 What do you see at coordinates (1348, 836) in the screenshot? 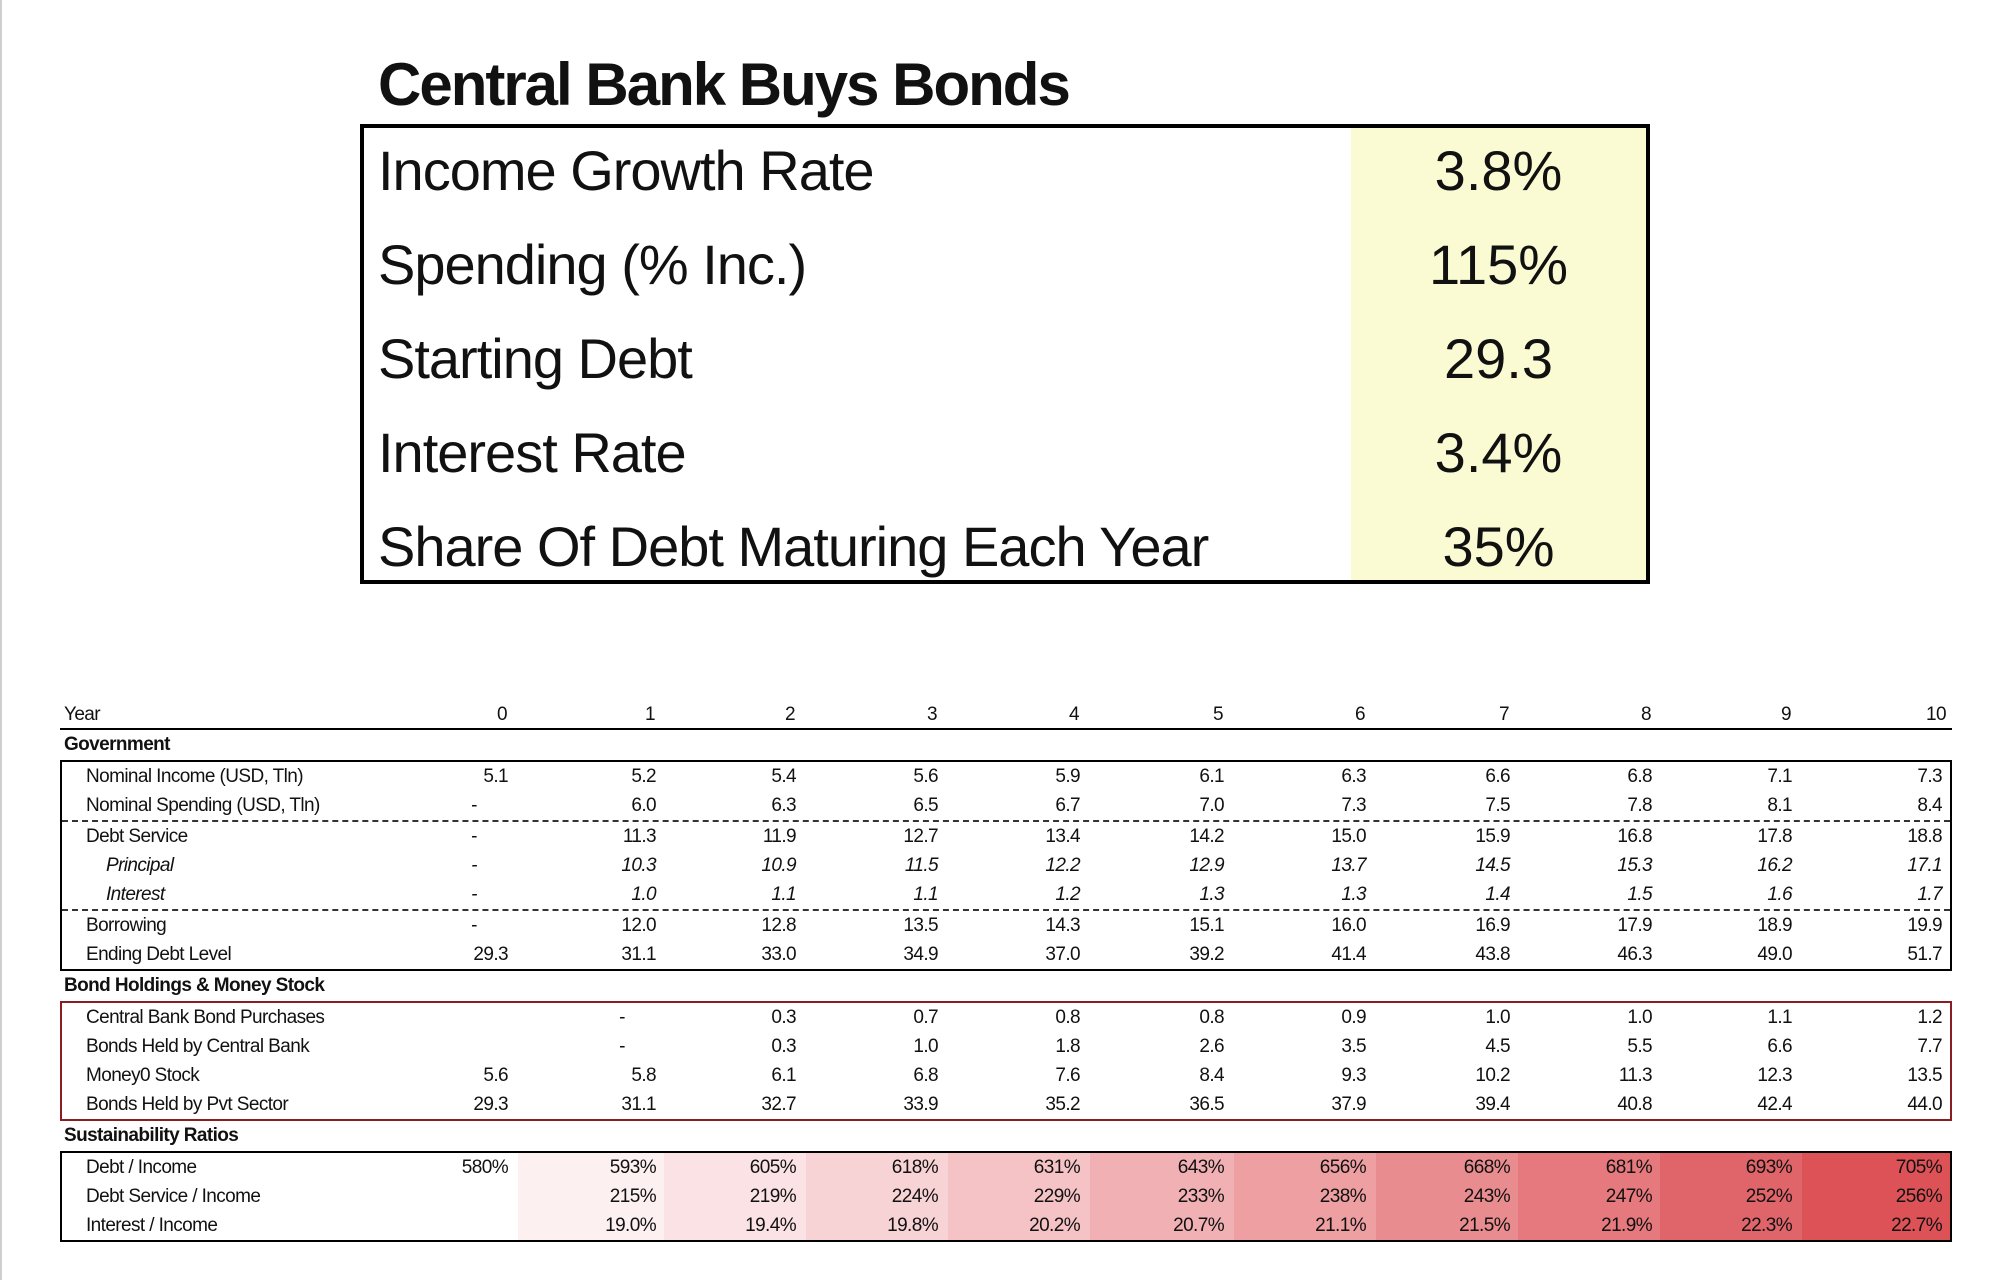
I see `table-cell: 15.0` at bounding box center [1348, 836].